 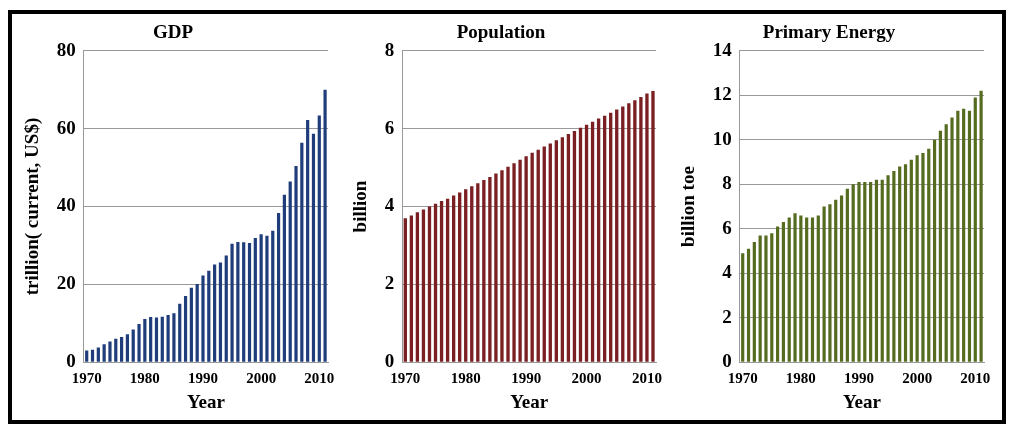 What do you see at coordinates (829, 32) in the screenshot?
I see `chart-title: Primary Energy` at bounding box center [829, 32].